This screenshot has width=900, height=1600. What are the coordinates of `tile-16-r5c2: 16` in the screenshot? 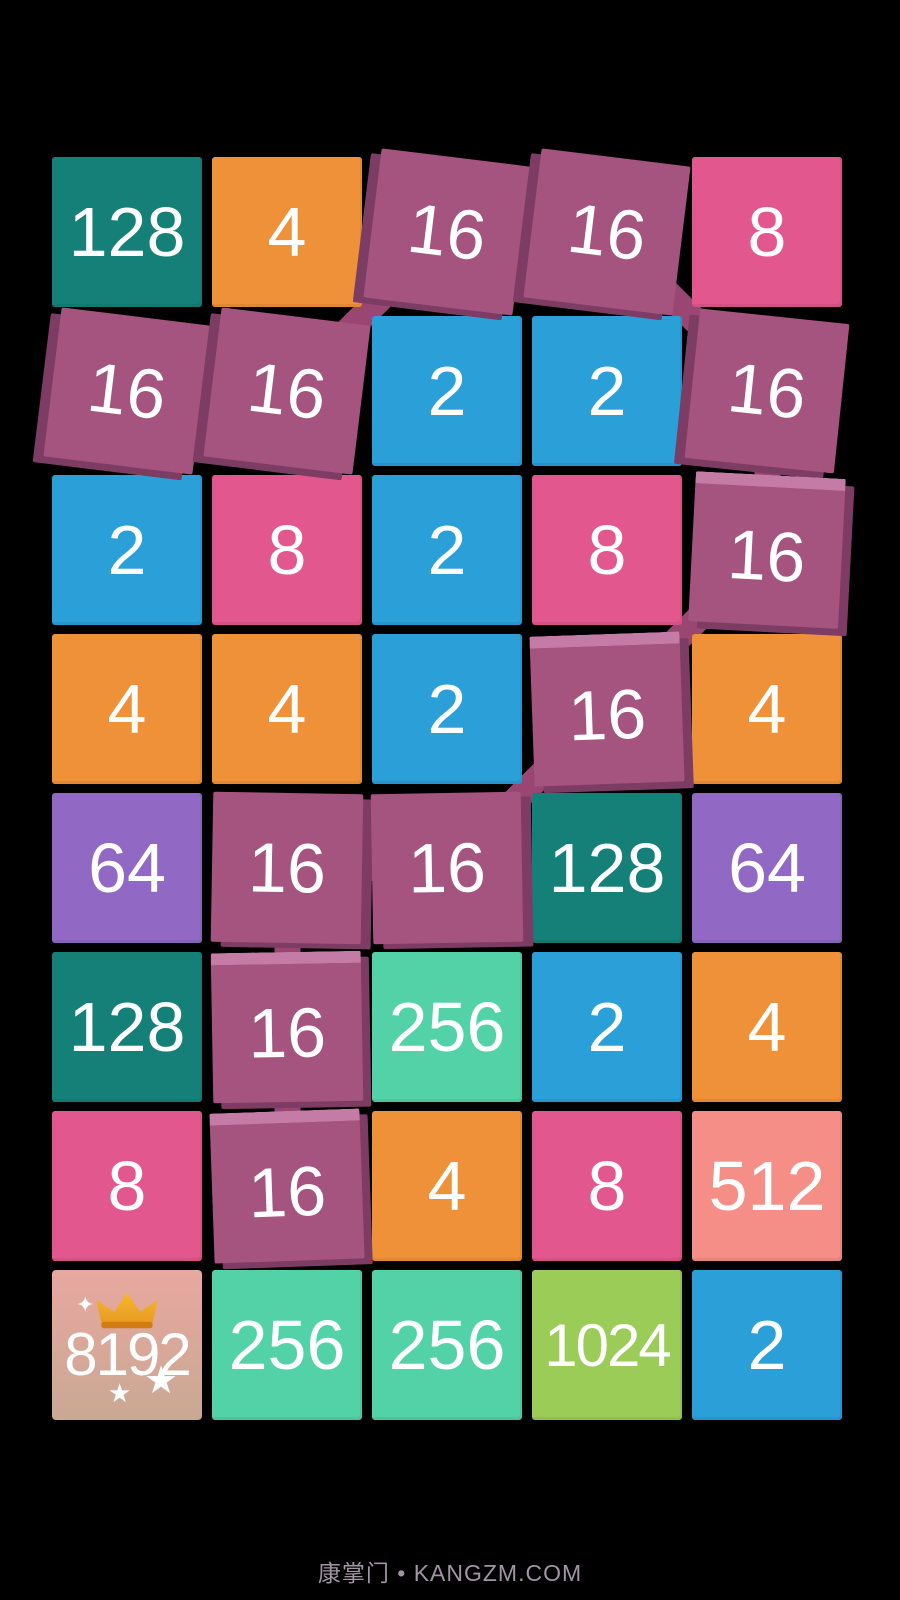 It's located at (287, 868).